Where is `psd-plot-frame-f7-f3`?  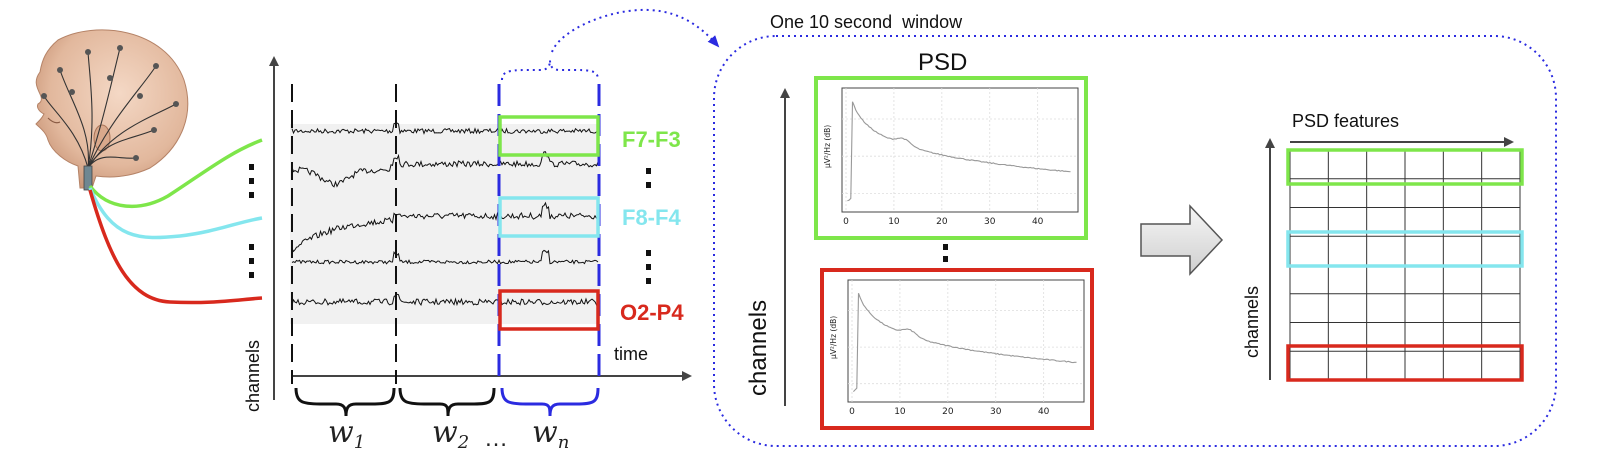 psd-plot-frame-f7-f3 is located at coordinates (951, 158).